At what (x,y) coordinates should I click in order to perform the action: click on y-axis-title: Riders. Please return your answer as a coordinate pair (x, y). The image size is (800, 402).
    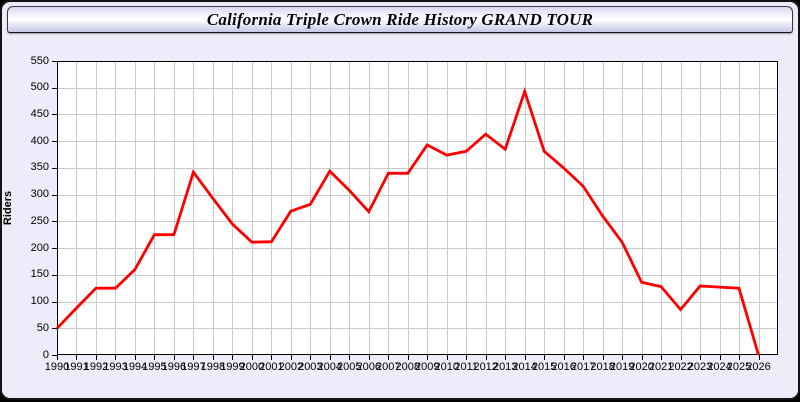
    Looking at the image, I should click on (8, 208).